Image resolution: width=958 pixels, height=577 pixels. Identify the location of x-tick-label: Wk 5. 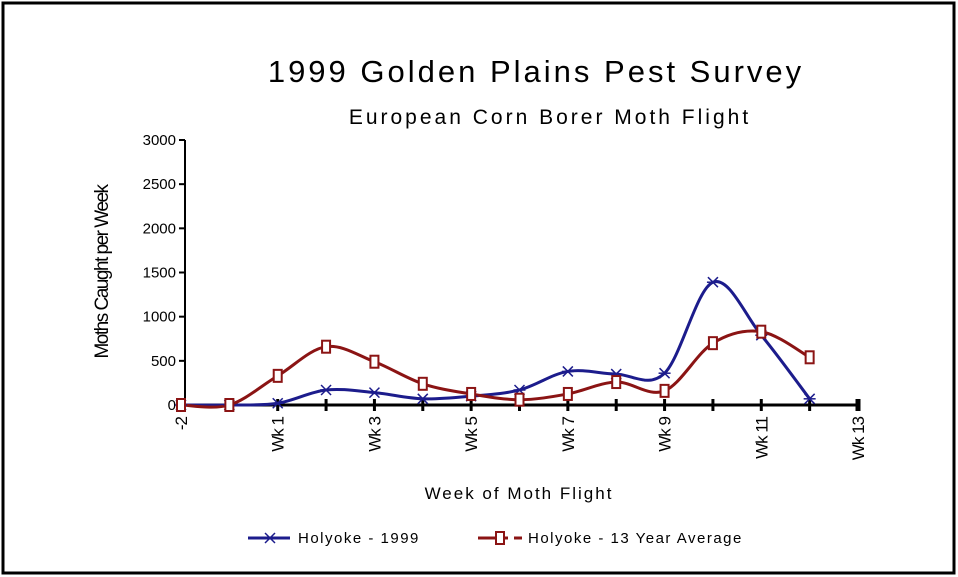
(471, 433).